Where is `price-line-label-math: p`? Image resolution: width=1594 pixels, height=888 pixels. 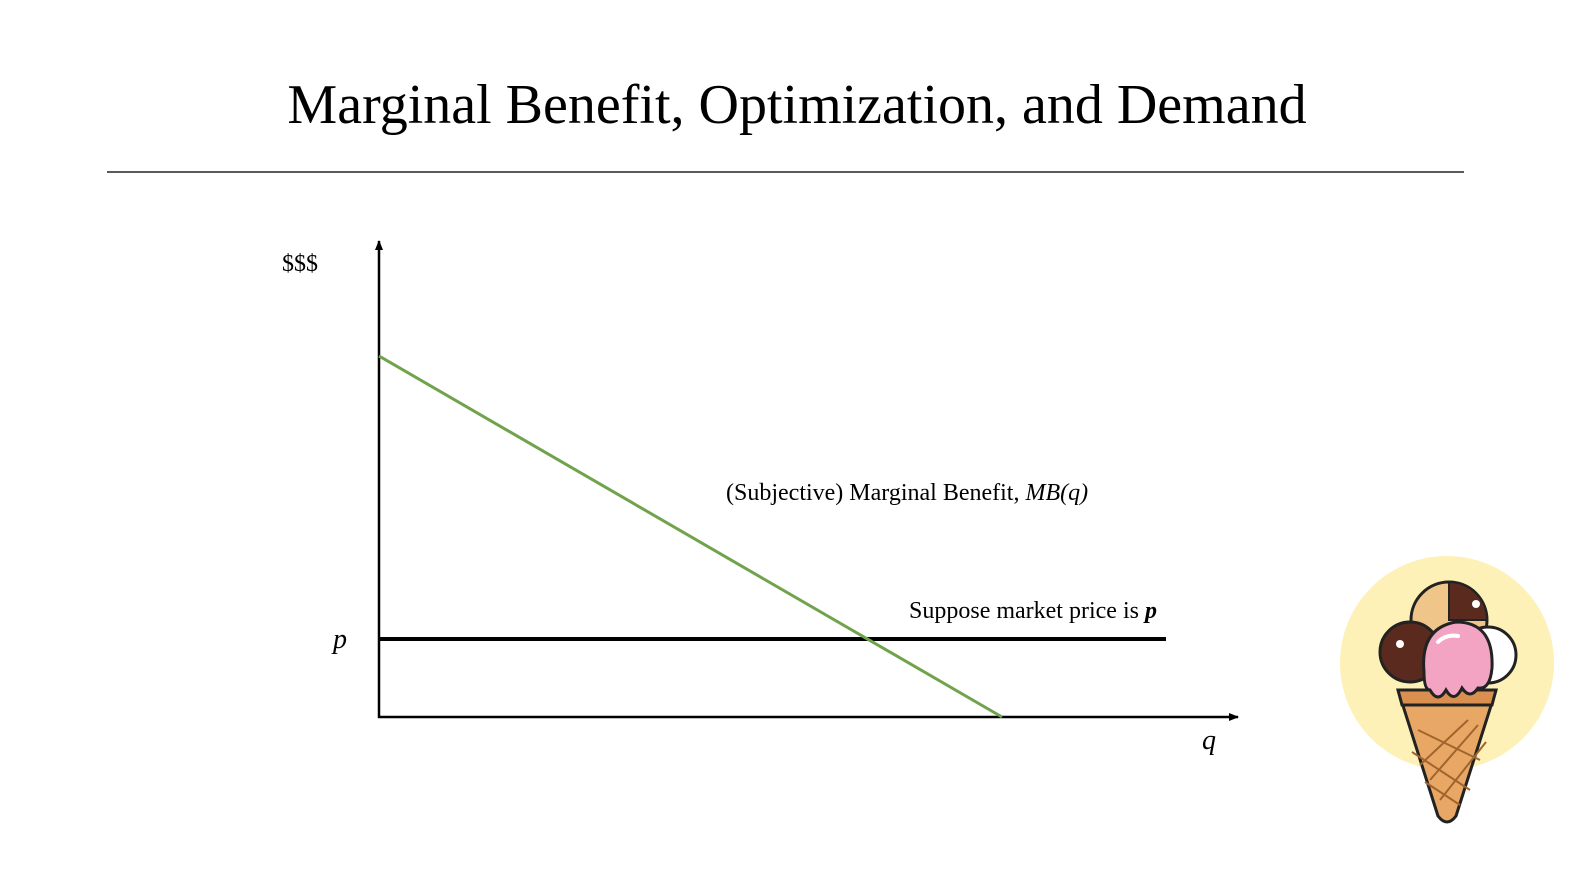 price-line-label-math: p is located at coordinates (1150, 611).